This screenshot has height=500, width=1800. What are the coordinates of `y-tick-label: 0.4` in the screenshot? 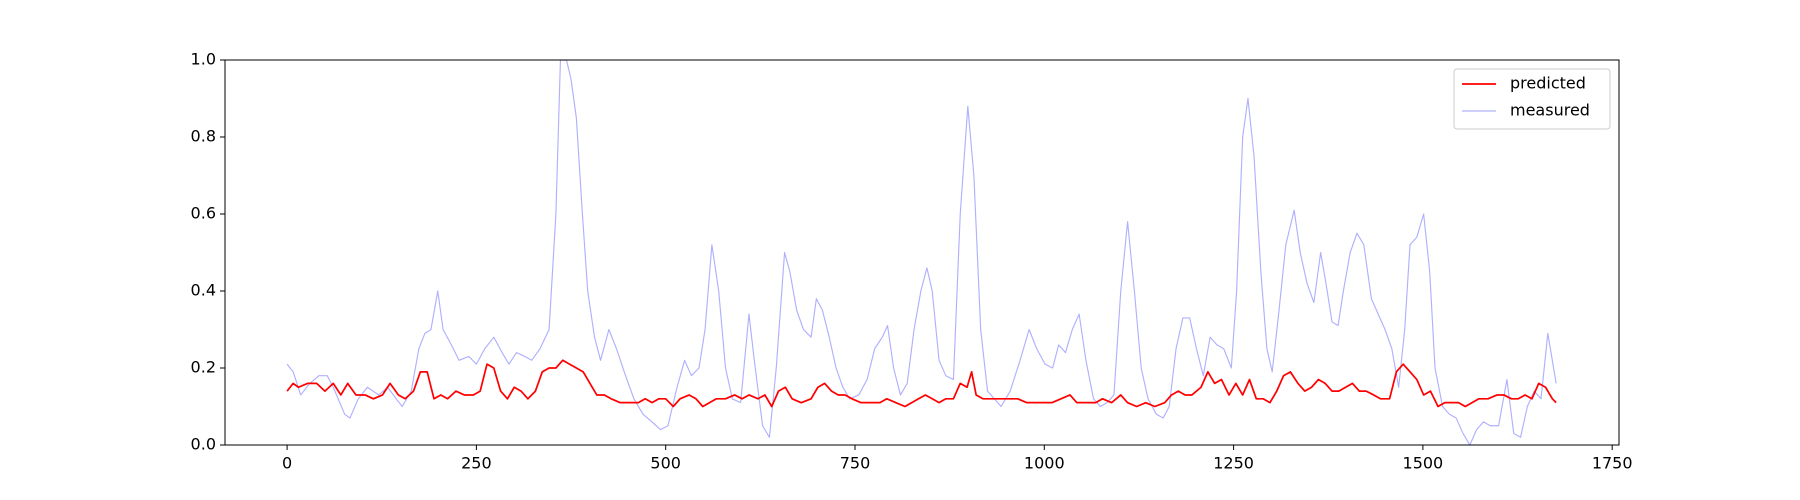 It's located at (203, 290).